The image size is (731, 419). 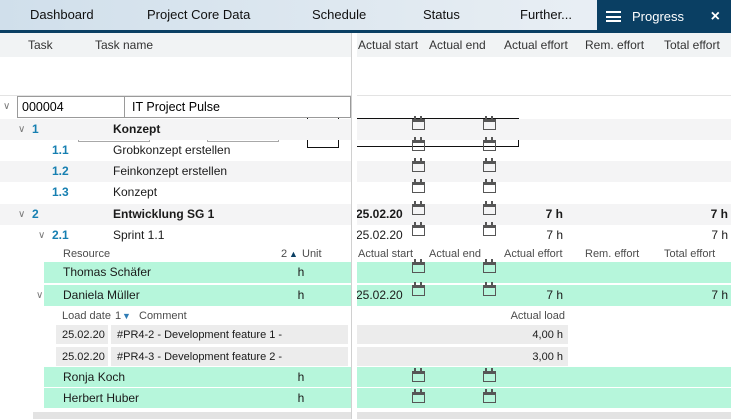 I want to click on task-name: Entwicklung SG 1, so click(x=164, y=214).